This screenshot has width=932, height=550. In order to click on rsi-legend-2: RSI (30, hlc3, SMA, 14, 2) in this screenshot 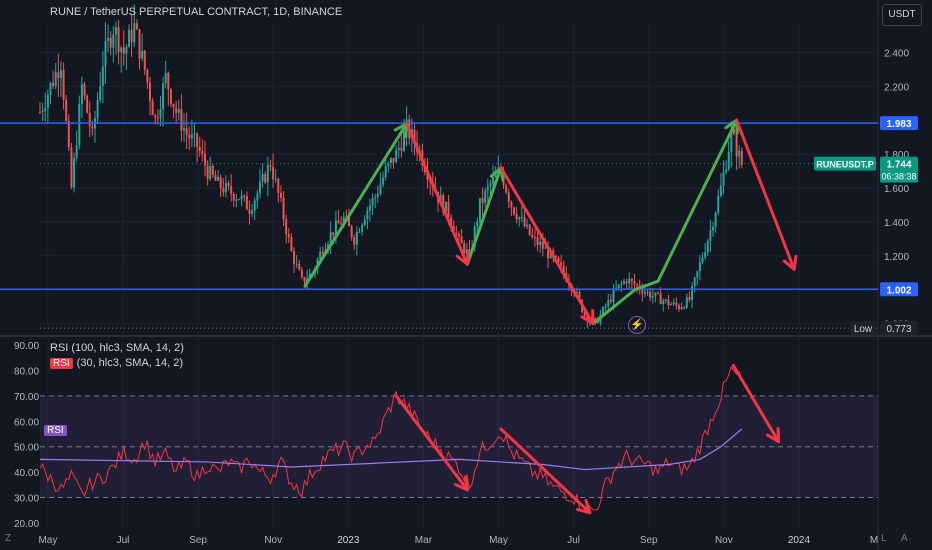, I will do `click(116, 363)`.